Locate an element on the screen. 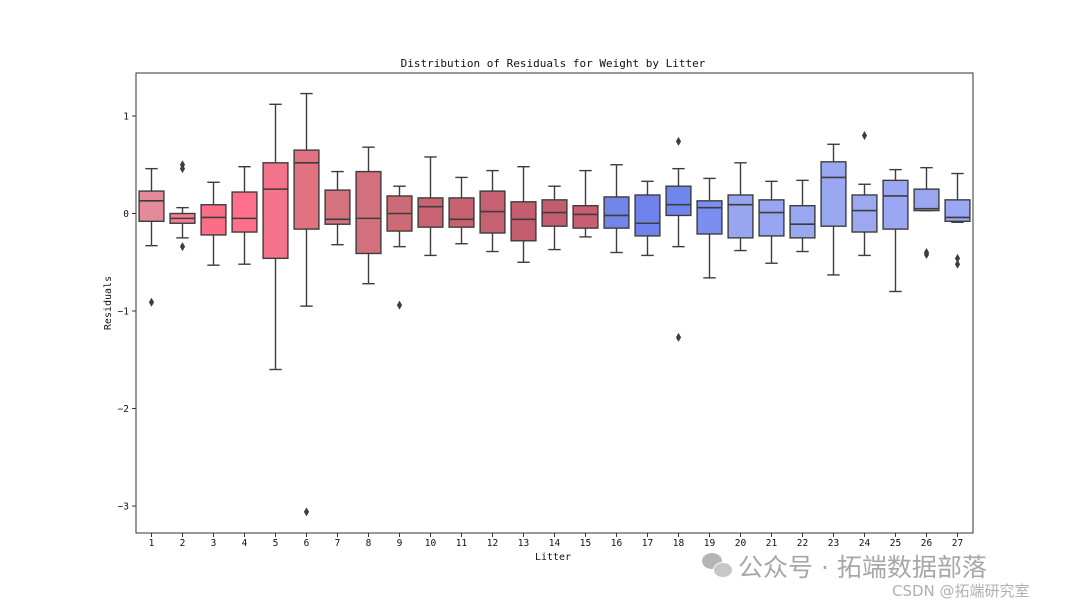 This screenshot has height=608, width=1080. y-axis: 1 0 −1 −2 −3 is located at coordinates (127, 312).